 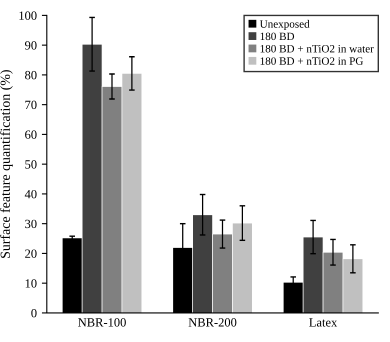 I want to click on y-tick-label: 10, so click(x=31, y=283).